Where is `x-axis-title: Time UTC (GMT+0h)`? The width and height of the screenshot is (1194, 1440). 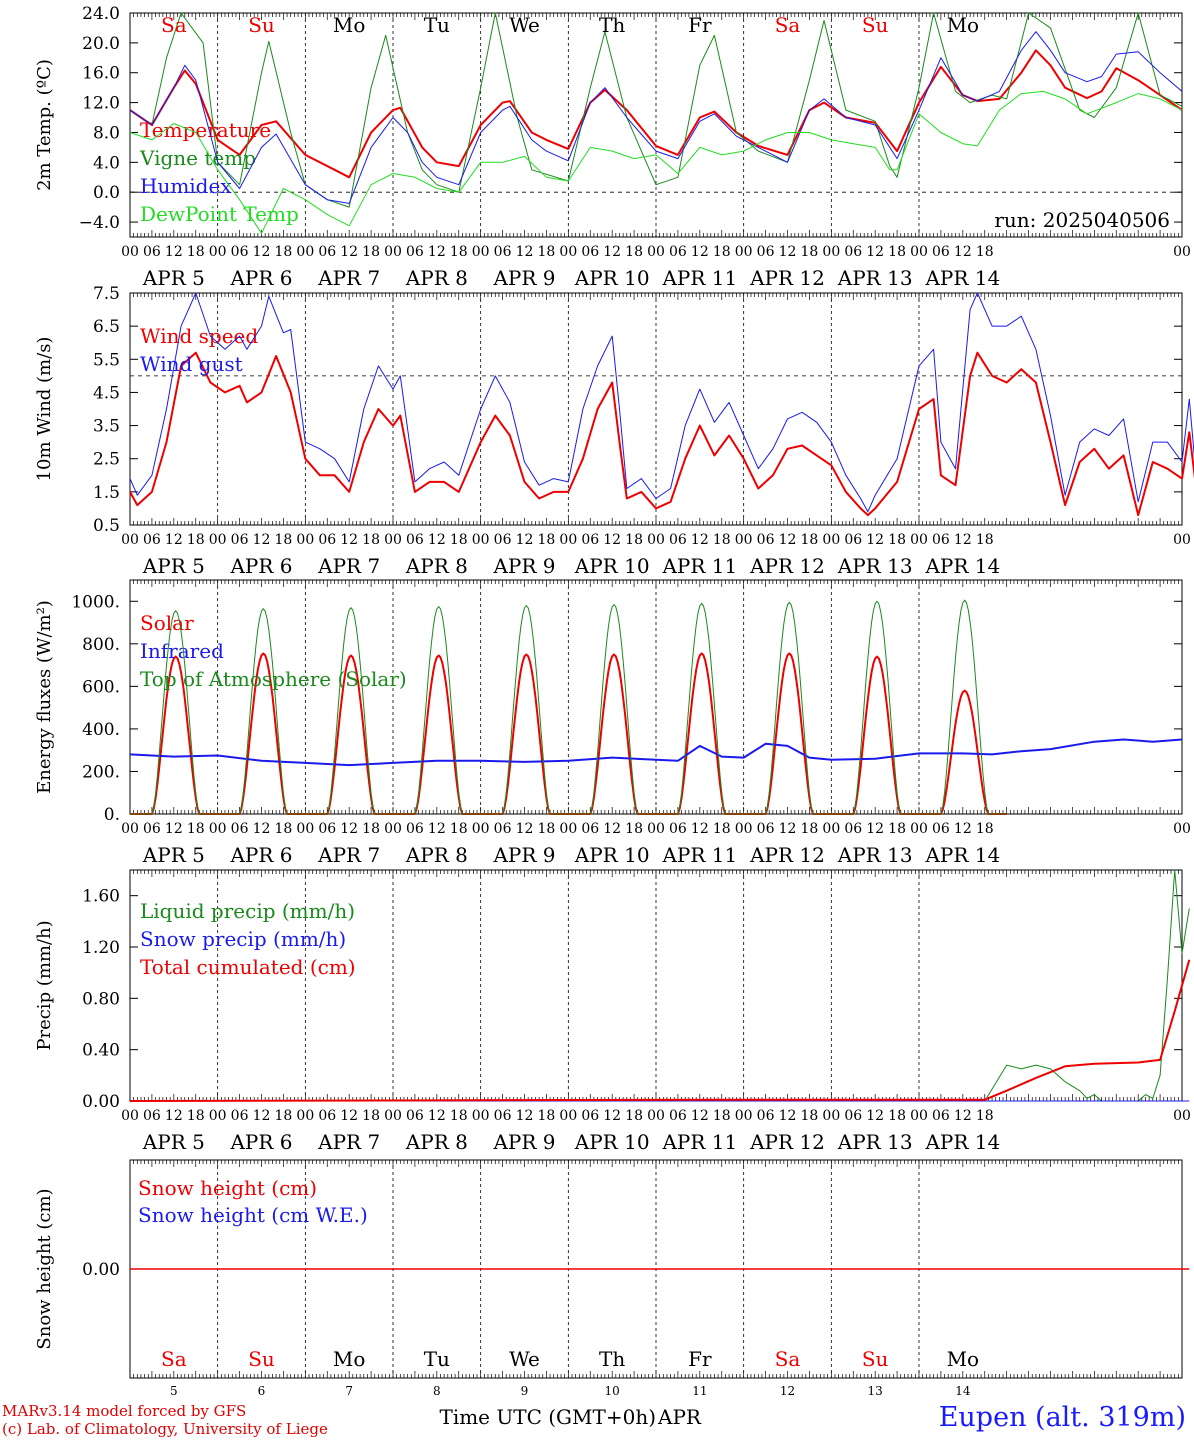 x-axis-title: Time UTC (GMT+0h) is located at coordinates (547, 1417).